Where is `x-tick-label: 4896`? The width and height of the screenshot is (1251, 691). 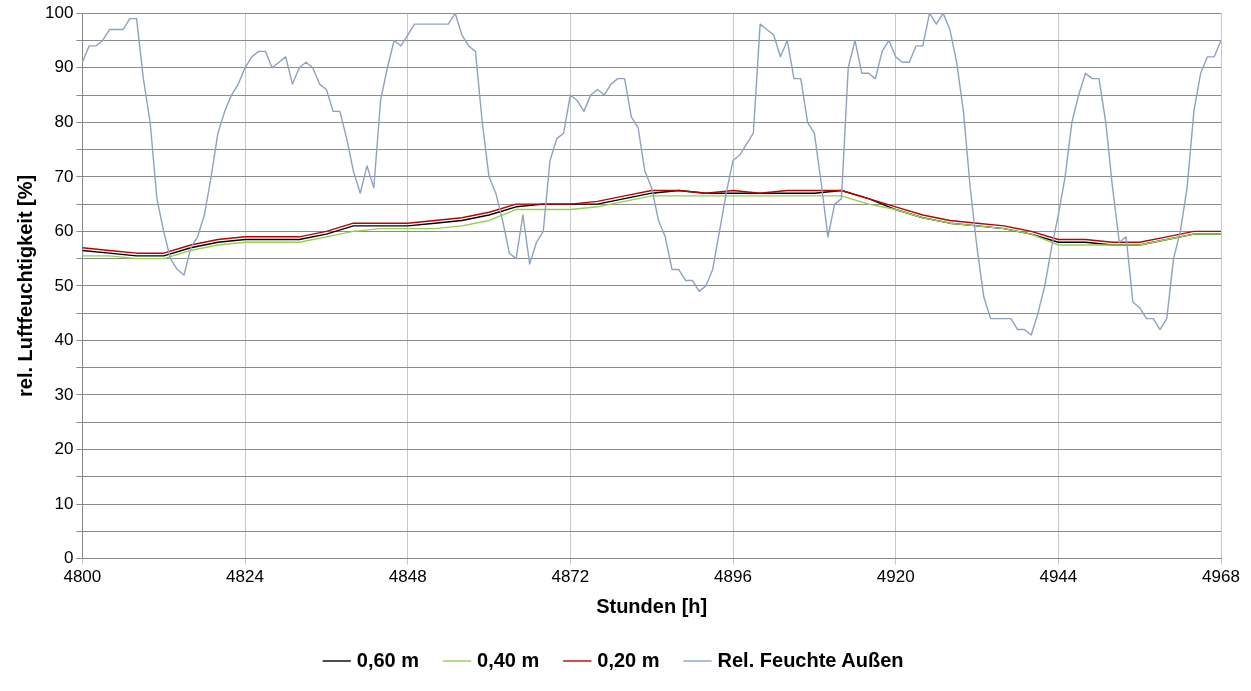 x-tick-label: 4896 is located at coordinates (733, 577).